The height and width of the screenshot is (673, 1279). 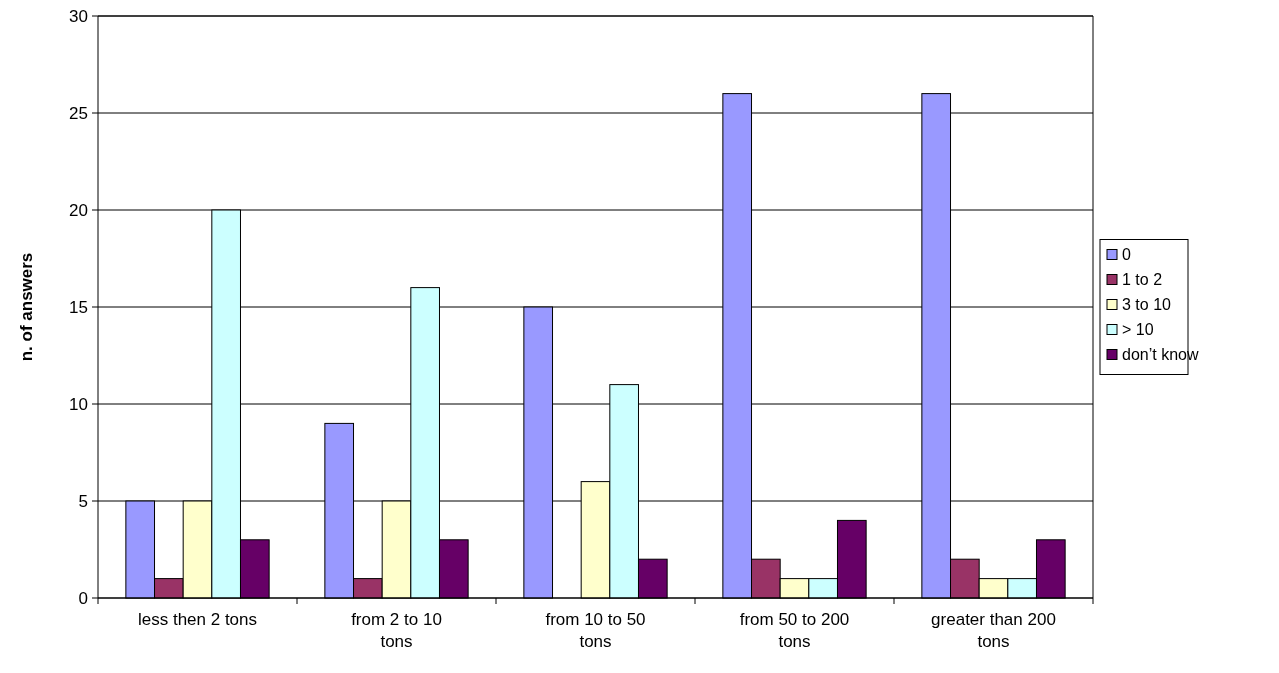 What do you see at coordinates (396, 630) in the screenshot?
I see `x-tick-label: from 2 to 10 tons` at bounding box center [396, 630].